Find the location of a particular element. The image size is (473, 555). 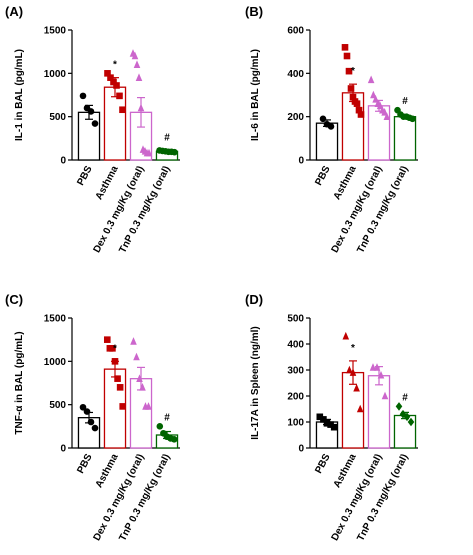

y-axis-label: IL-17A in Spleen (ng/ml) is located at coordinates (255, 383).